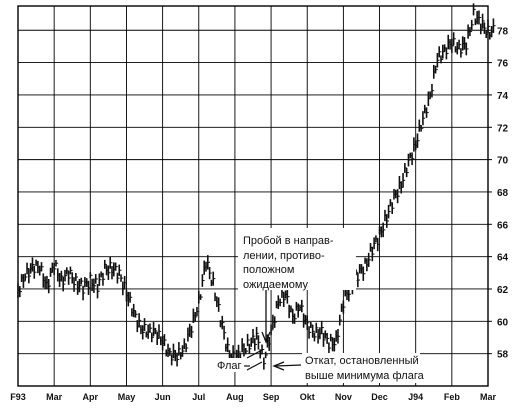  Describe the element at coordinates (415, 397) in the screenshot. I see `x-tick-label: J94` at that location.